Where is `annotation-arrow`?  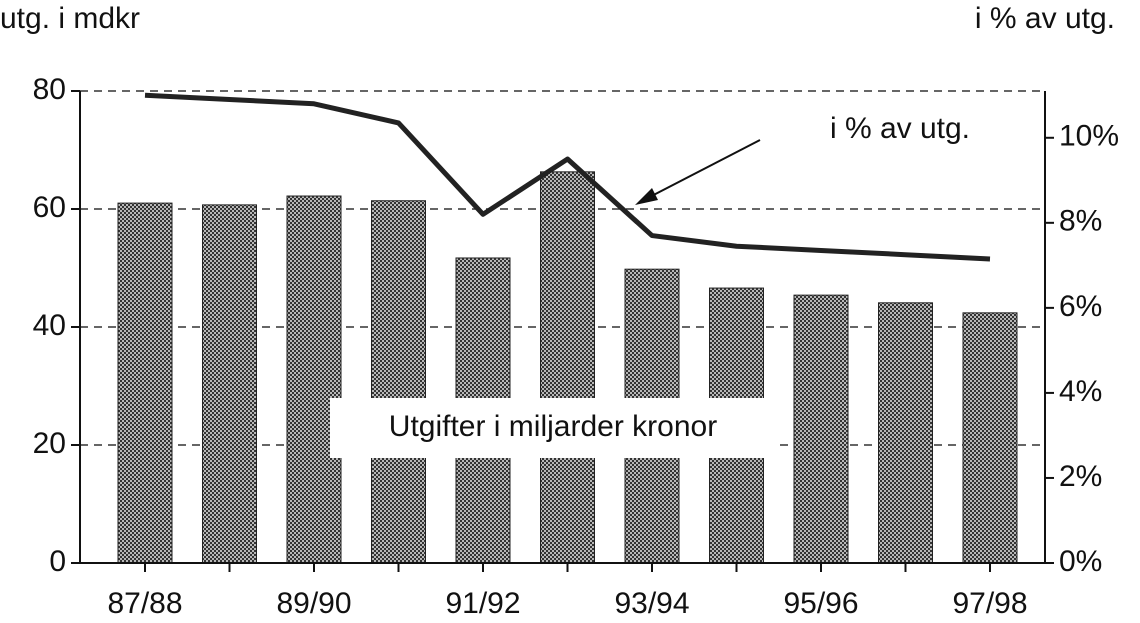
annotation-arrow is located at coordinates (700, 171).